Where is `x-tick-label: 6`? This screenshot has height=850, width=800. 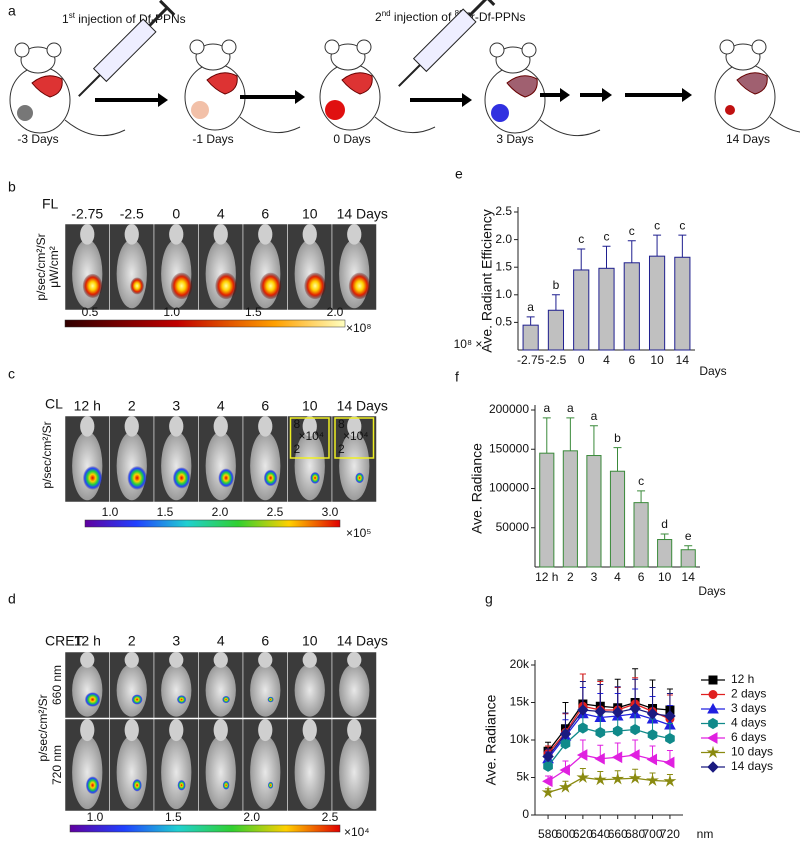 x-tick-label: 6 is located at coordinates (641, 577).